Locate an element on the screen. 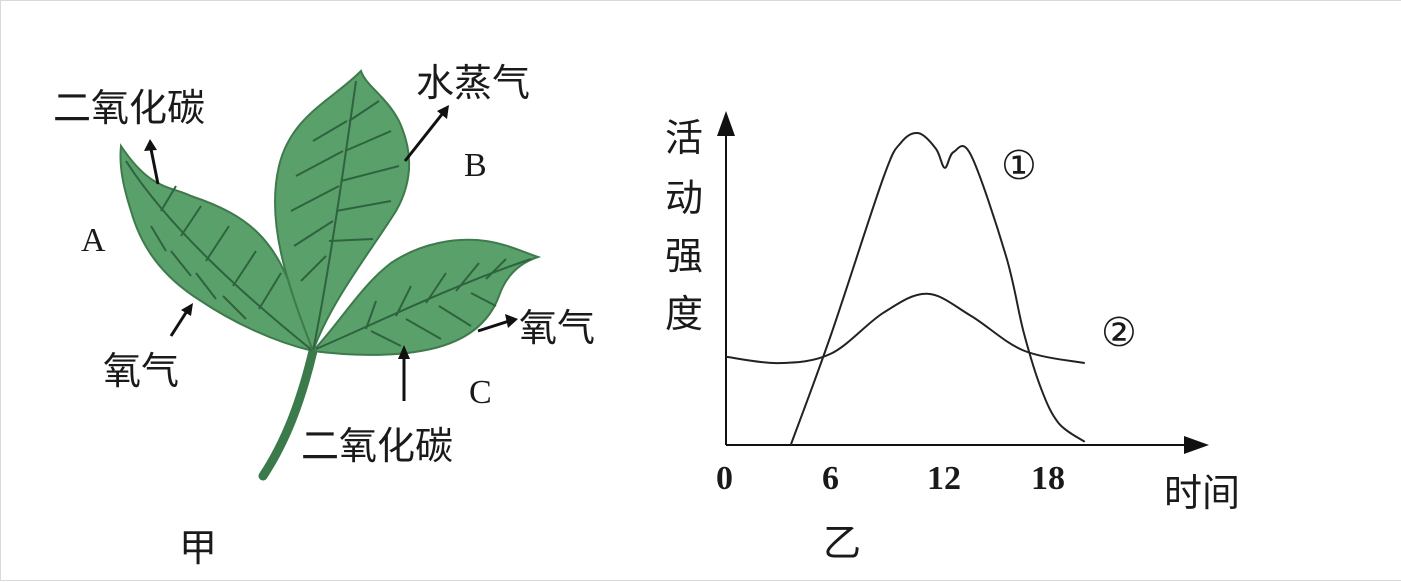  leaf-b is located at coordinates (342, 211).